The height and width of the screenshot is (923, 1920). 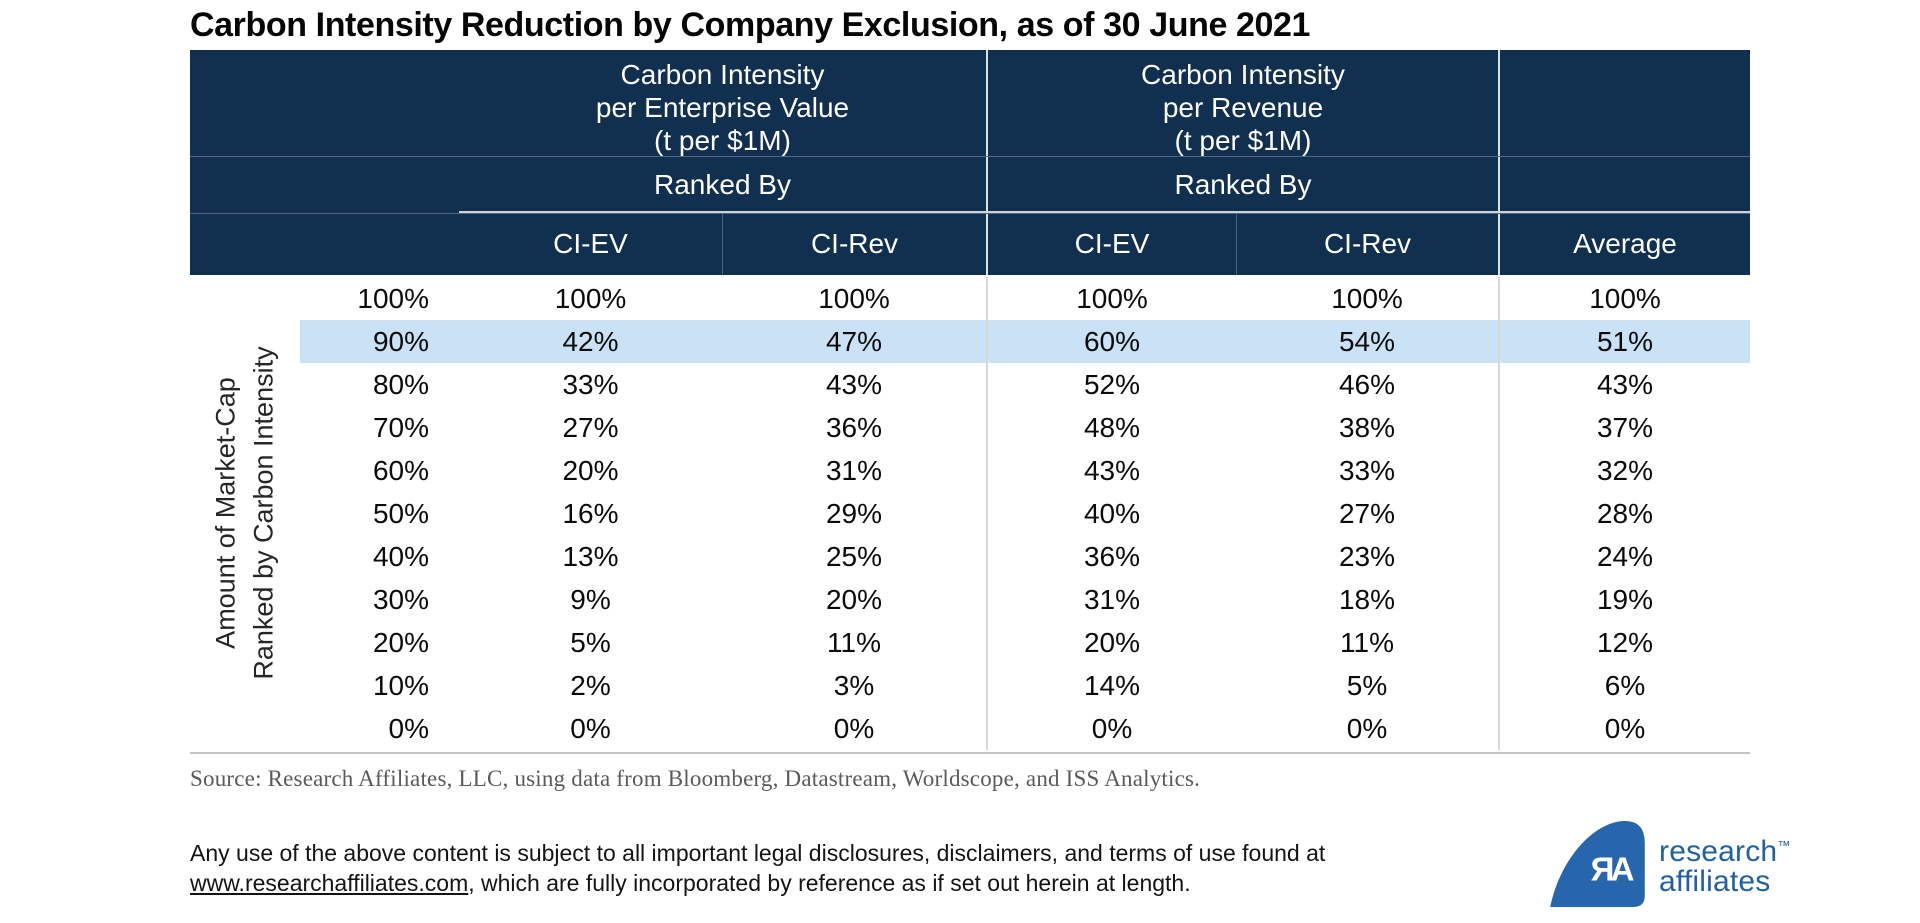 What do you see at coordinates (1784, 845) in the screenshot?
I see `trademark-symbol: ™` at bounding box center [1784, 845].